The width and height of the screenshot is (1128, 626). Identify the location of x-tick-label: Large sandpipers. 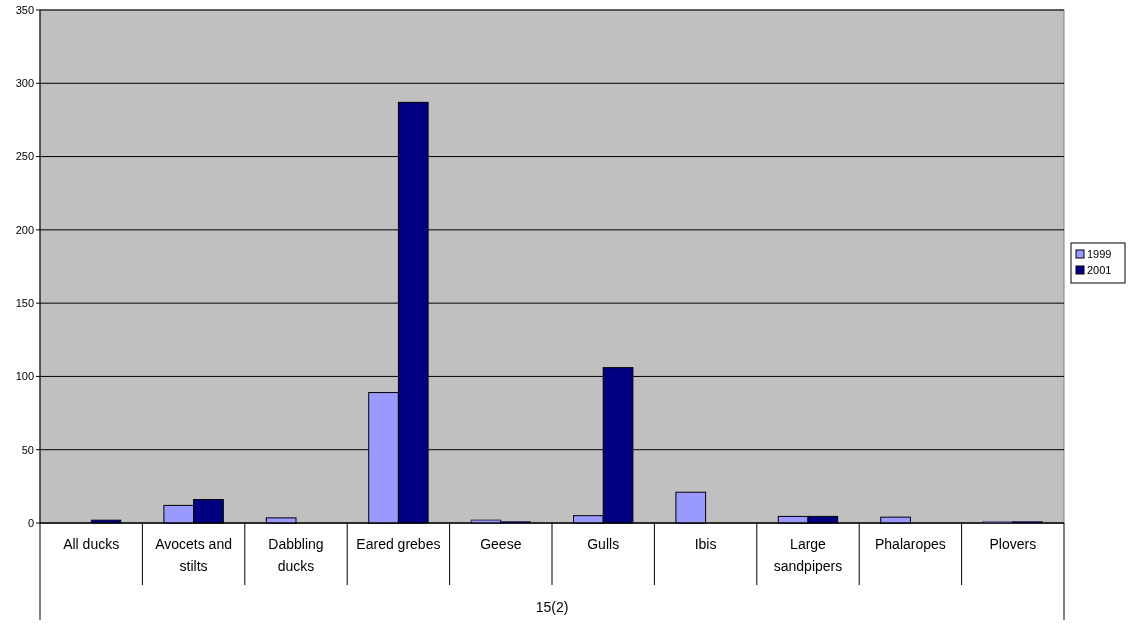
(808, 555).